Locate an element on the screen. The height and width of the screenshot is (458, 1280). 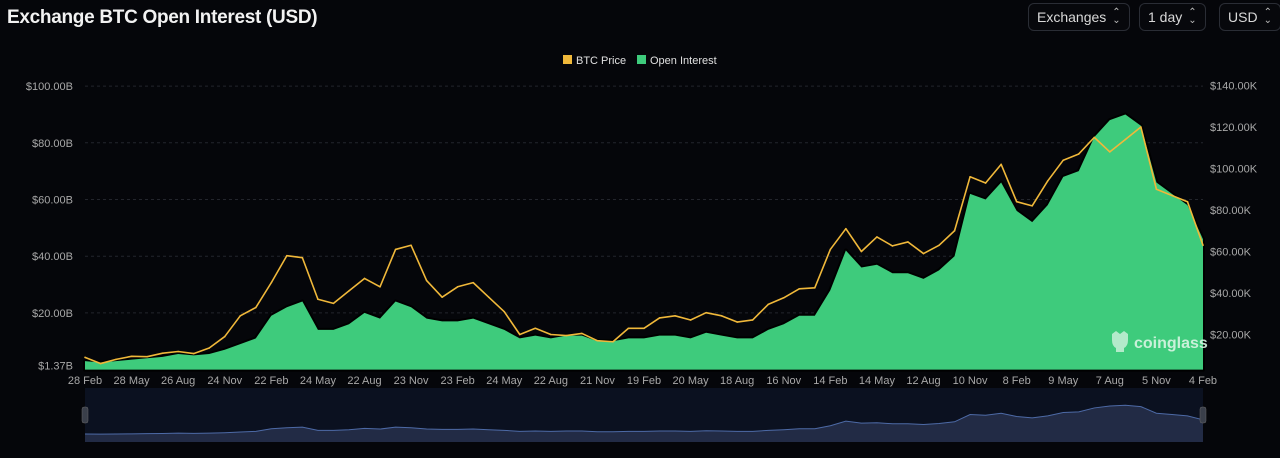
x-axis-tick: 12 Aug is located at coordinates (923, 381).